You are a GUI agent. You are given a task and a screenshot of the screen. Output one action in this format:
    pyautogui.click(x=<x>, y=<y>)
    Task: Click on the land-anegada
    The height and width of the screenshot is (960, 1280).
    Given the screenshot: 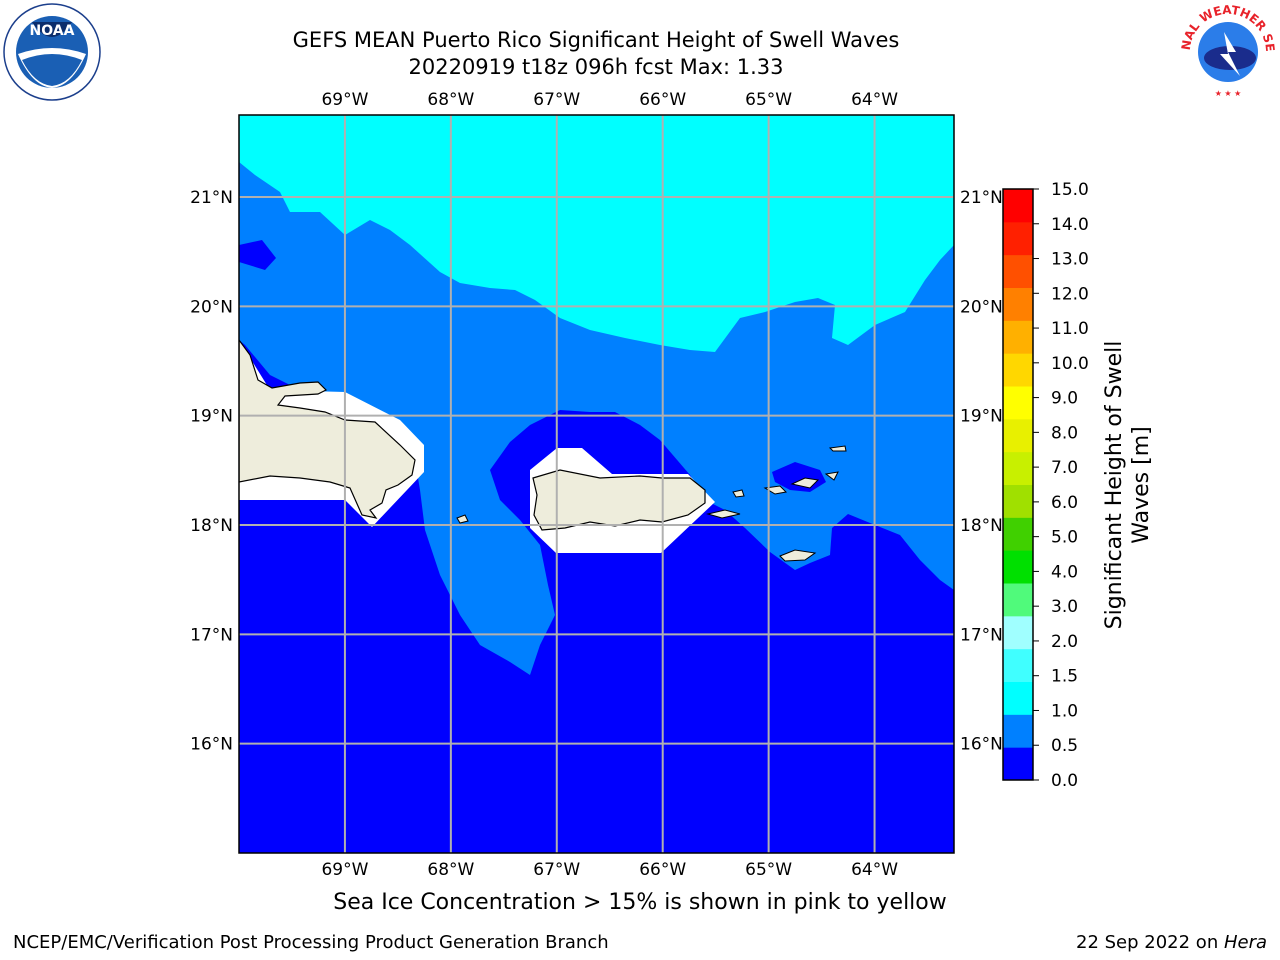 What is the action you would take?
    pyautogui.click(x=837, y=448)
    